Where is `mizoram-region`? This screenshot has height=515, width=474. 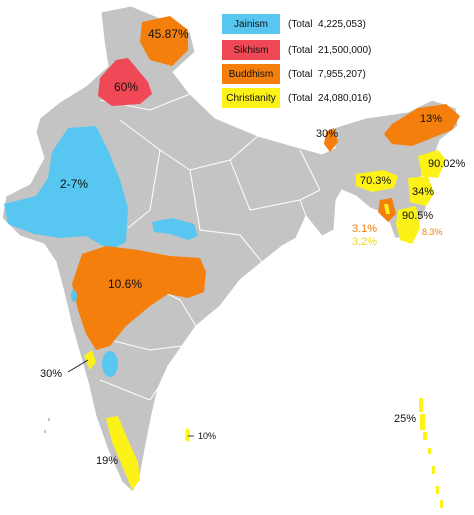 mizoram-region is located at coordinates (408, 225).